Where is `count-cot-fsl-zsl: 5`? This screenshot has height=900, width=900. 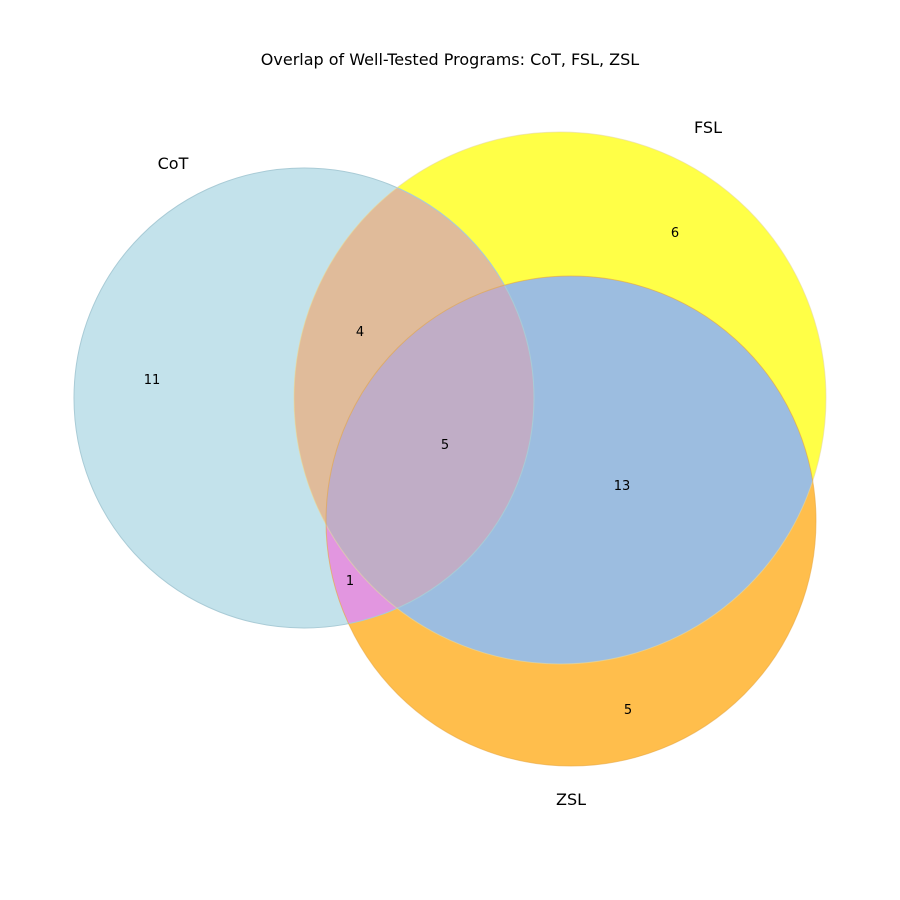
count-cot-fsl-zsl: 5 is located at coordinates (445, 445).